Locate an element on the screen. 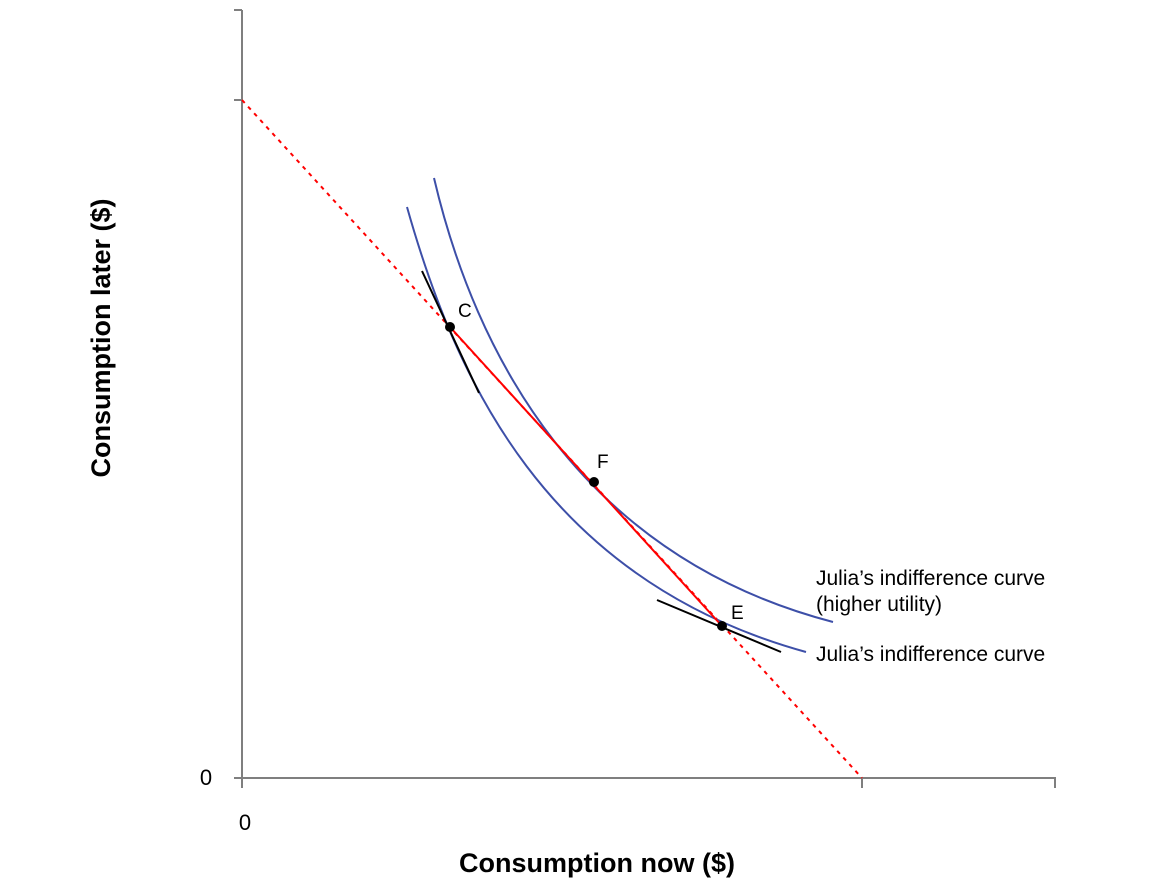 This screenshot has width=1169, height=891. tangent-at-C is located at coordinates (450, 332).